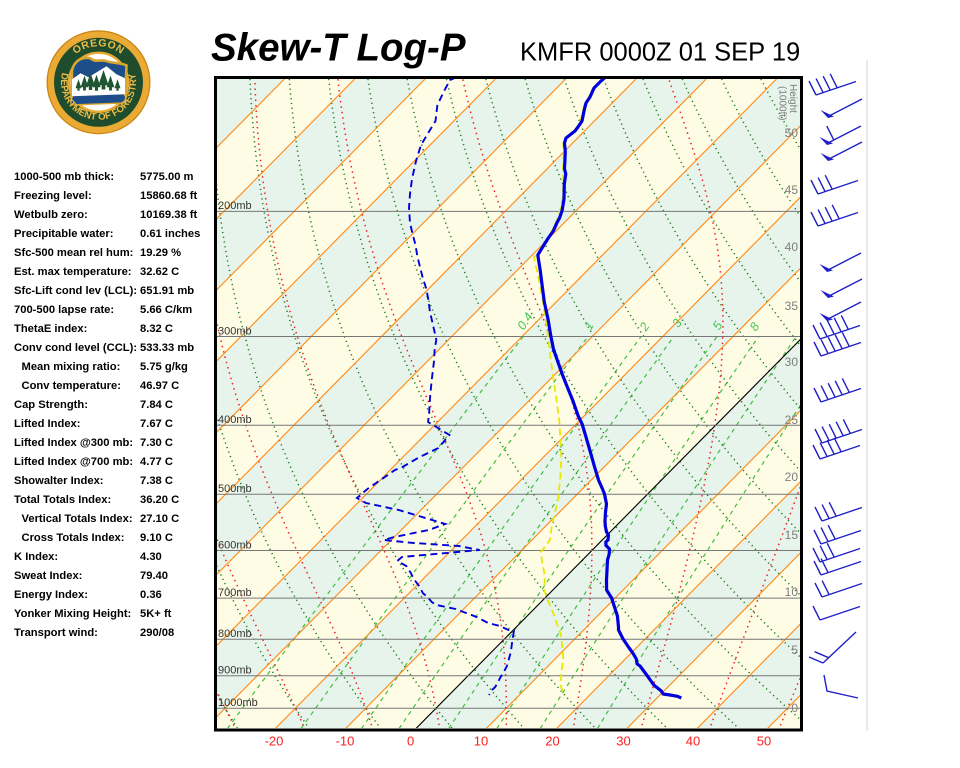  I want to click on svg-text: Conv cond level (CCL):, so click(75, 348).